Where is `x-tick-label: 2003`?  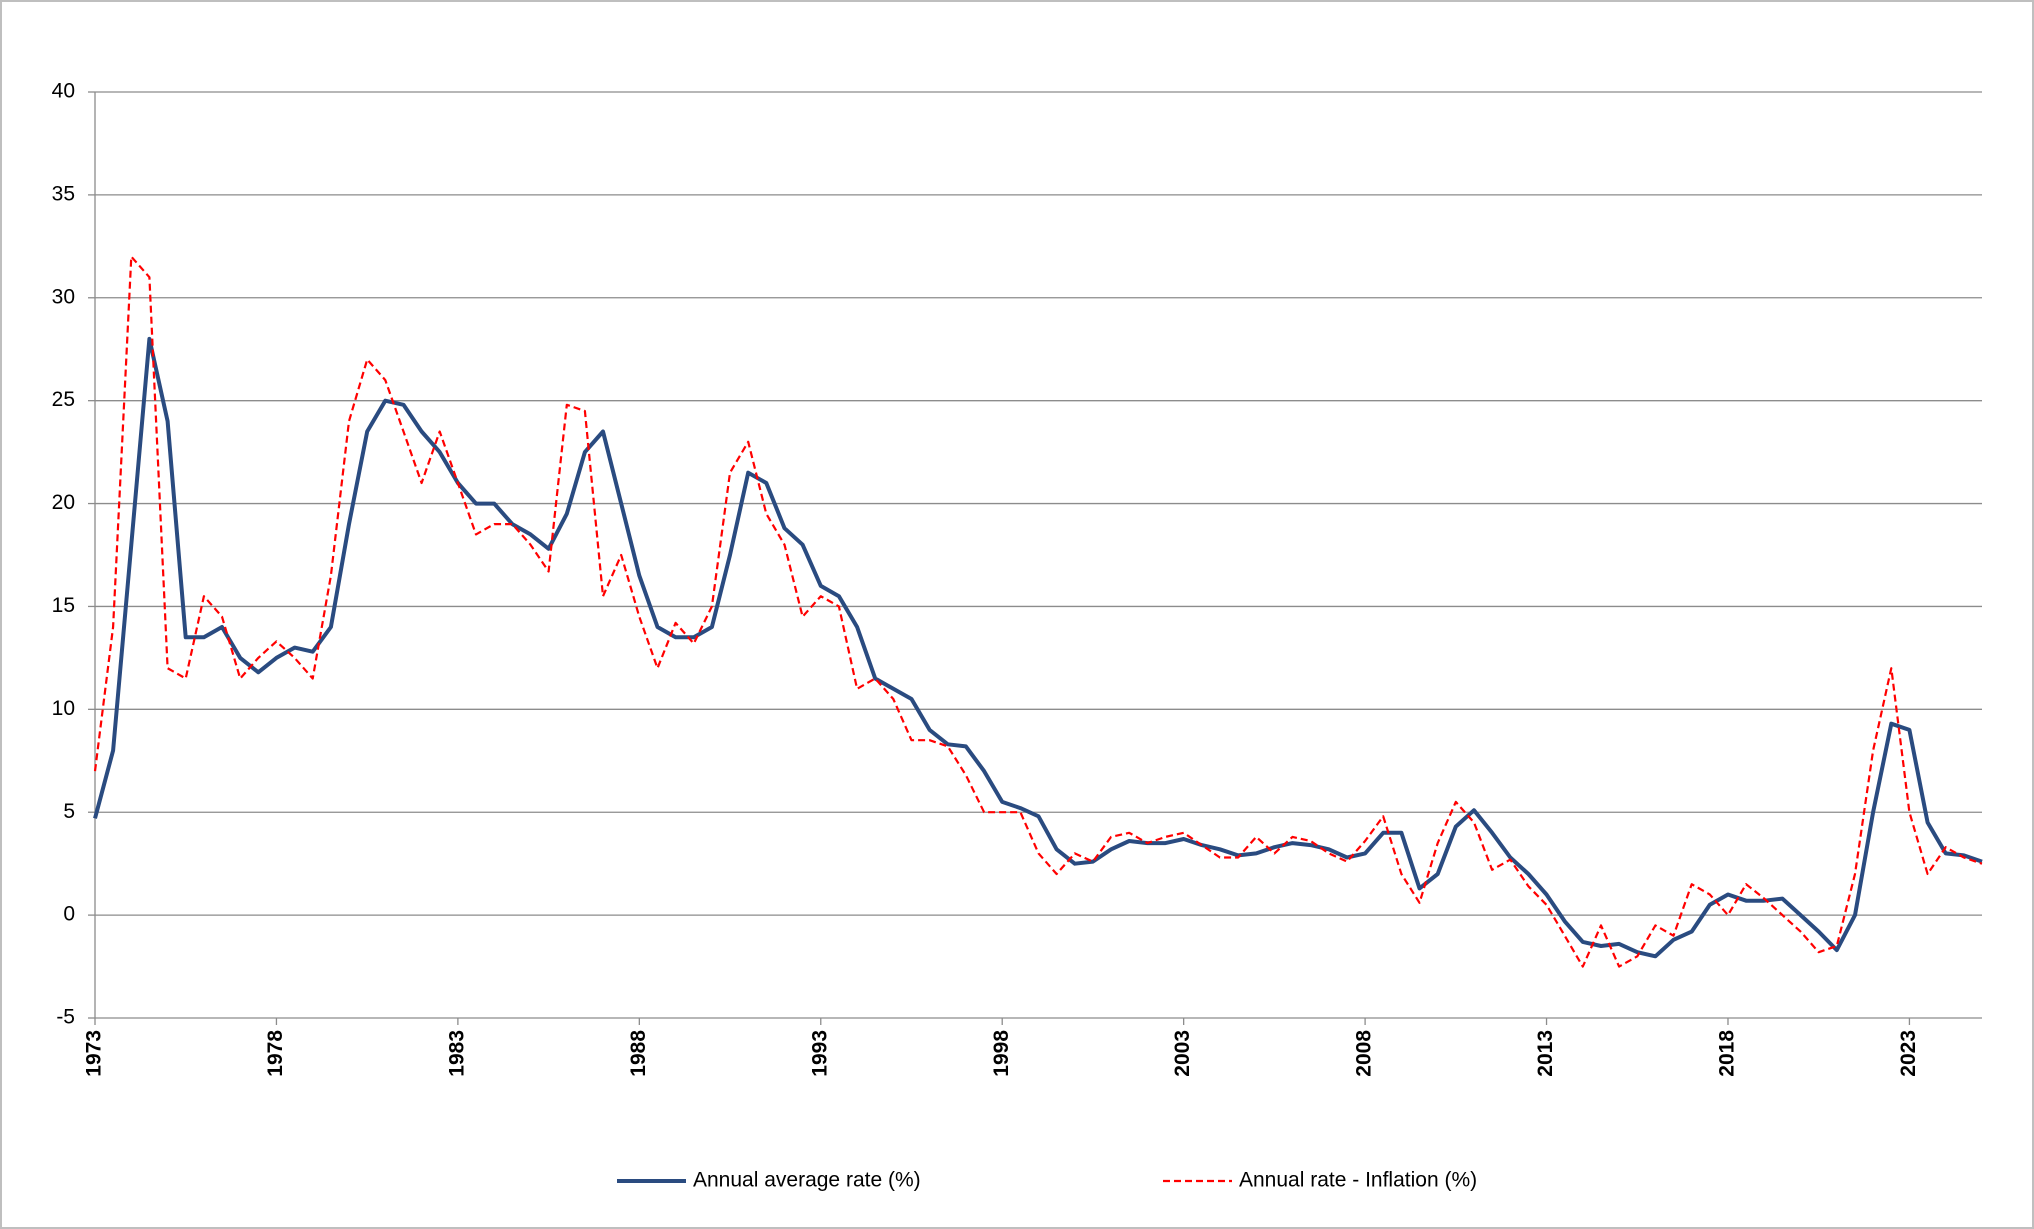
x-tick-label: 2003 is located at coordinates (1182, 1053).